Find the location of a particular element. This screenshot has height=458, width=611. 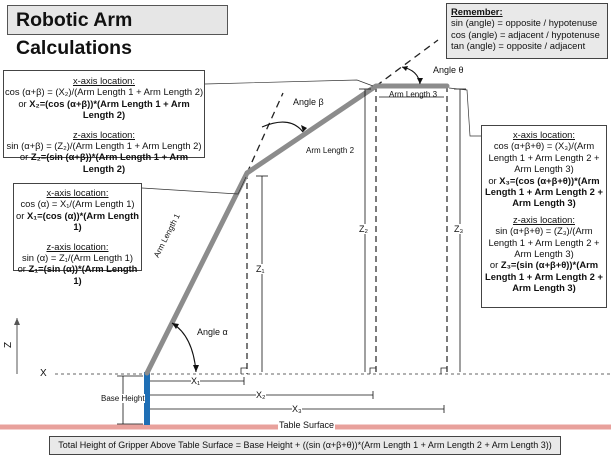

link1-extension is located at coordinates (265, 133).